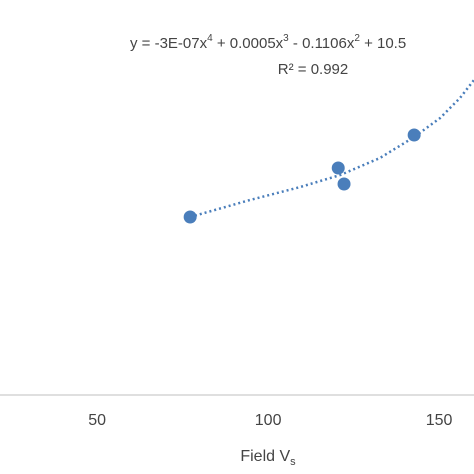  What do you see at coordinates (248, 43) in the screenshot?
I see `equation-part: + 0.0005x` at bounding box center [248, 43].